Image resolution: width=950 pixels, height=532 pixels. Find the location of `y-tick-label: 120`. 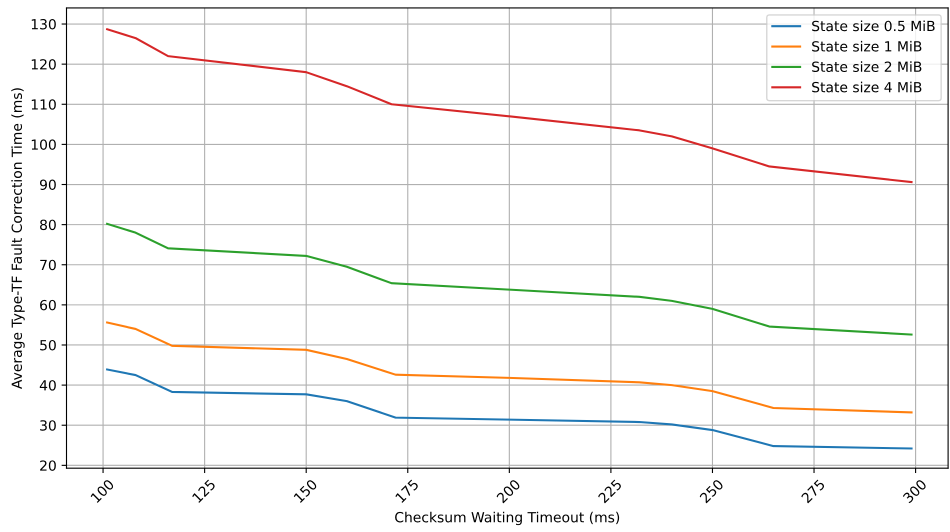

y-tick-label: 120 is located at coordinates (44, 64).